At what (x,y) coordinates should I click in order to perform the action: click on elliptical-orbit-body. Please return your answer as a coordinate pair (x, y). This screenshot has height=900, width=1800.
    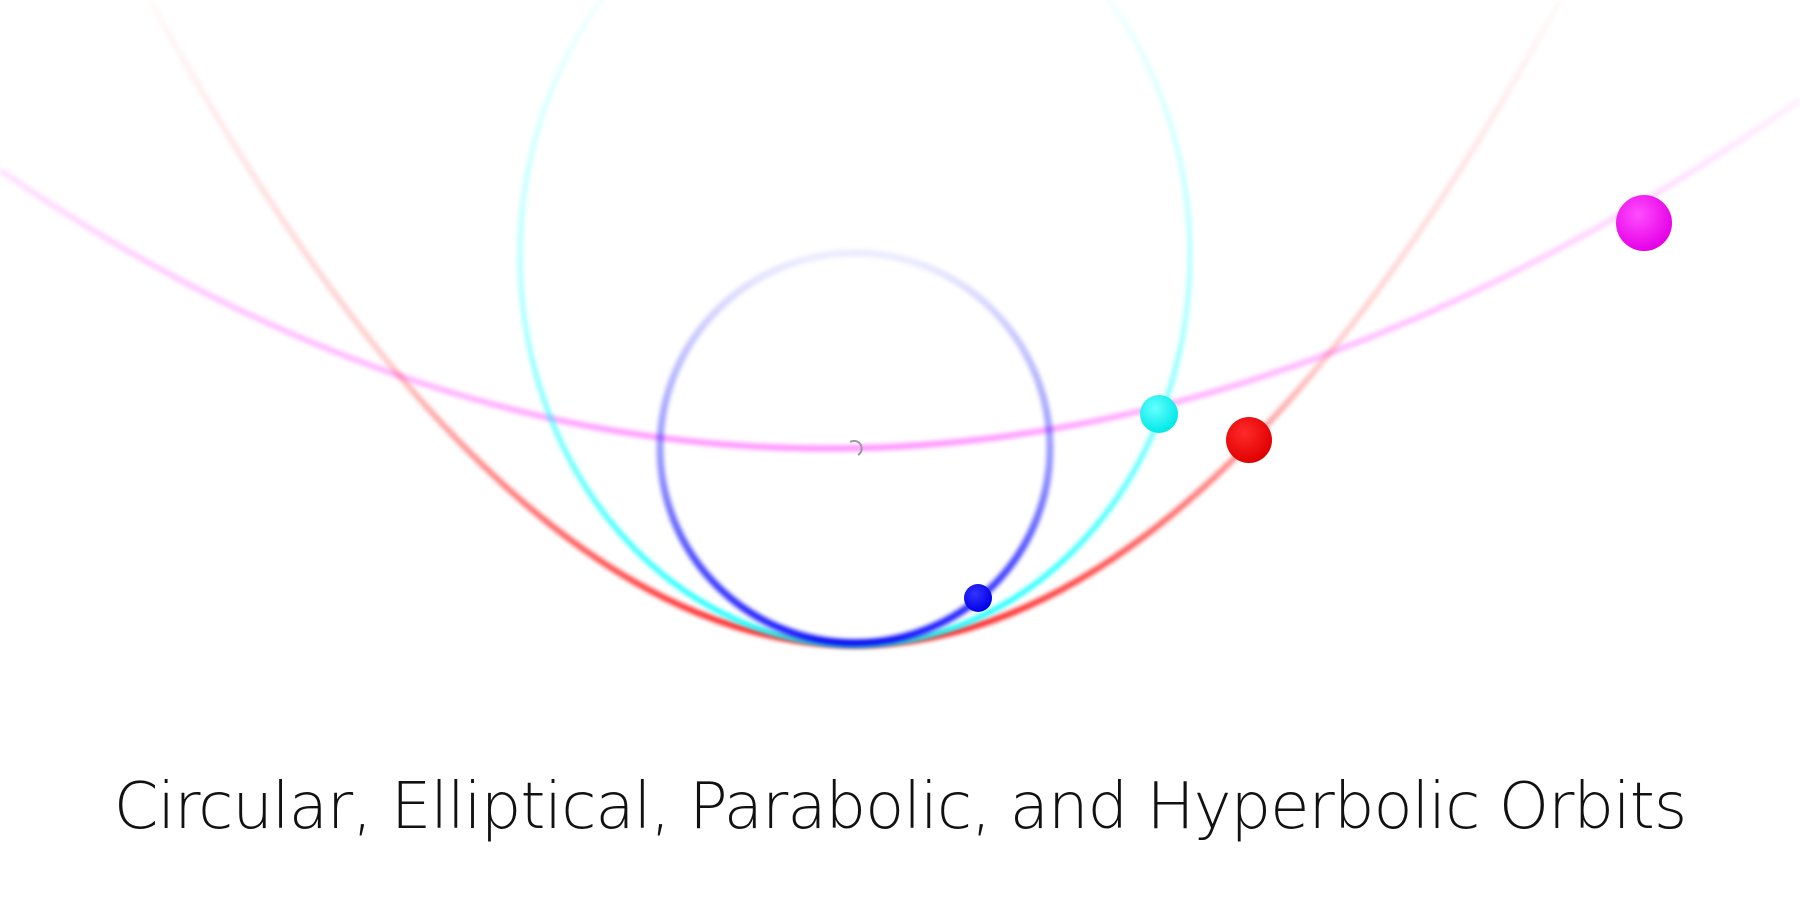
    Looking at the image, I should click on (1159, 414).